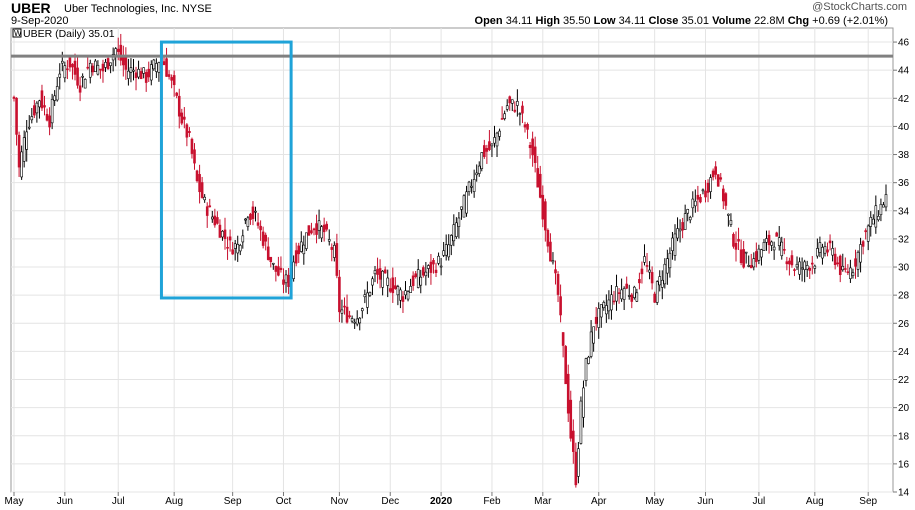  What do you see at coordinates (233, 501) in the screenshot?
I see `x-tick-label: Sep` at bounding box center [233, 501].